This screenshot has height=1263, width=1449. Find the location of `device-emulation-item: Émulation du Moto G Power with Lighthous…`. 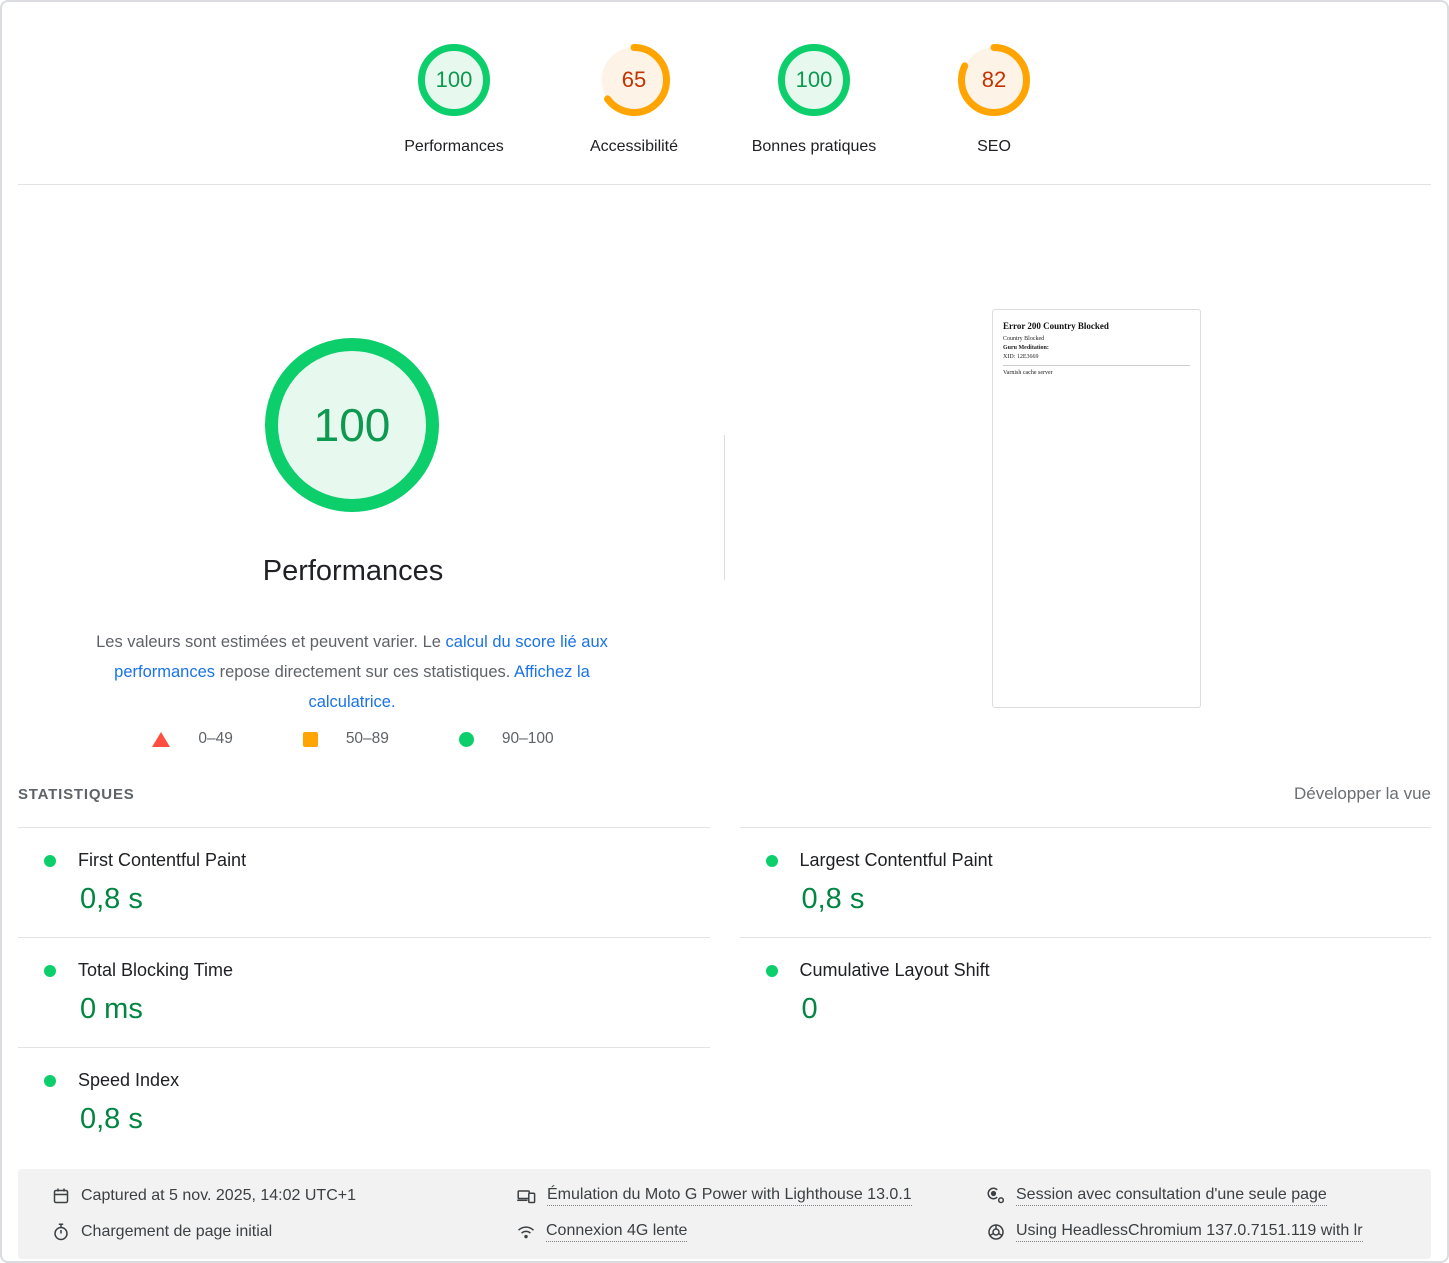

device-emulation-item: Émulation du Moto G Power with Lighthous… is located at coordinates (714, 1196).